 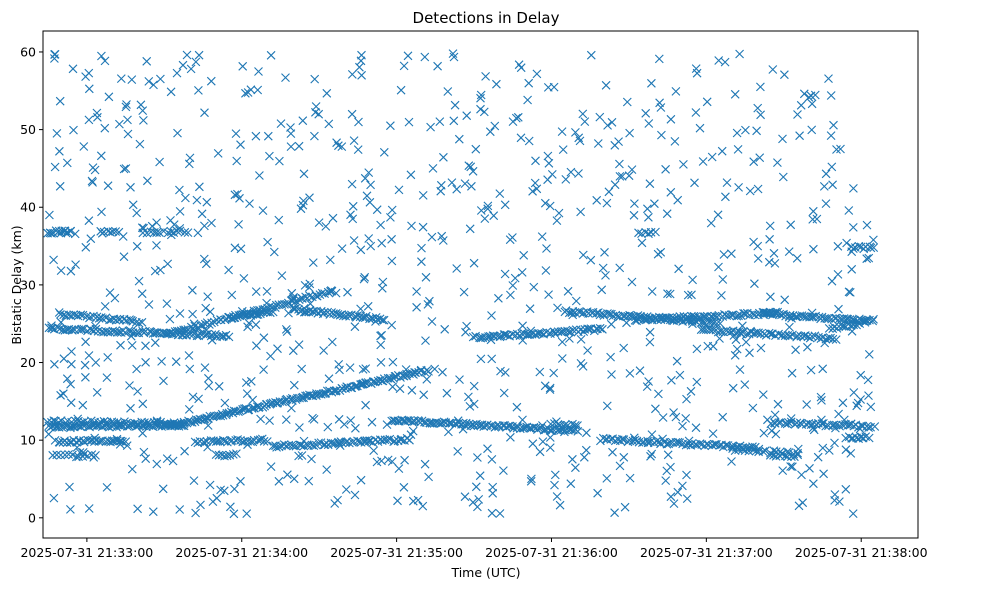 I want to click on y-tick-label: 50, so click(x=28, y=129).